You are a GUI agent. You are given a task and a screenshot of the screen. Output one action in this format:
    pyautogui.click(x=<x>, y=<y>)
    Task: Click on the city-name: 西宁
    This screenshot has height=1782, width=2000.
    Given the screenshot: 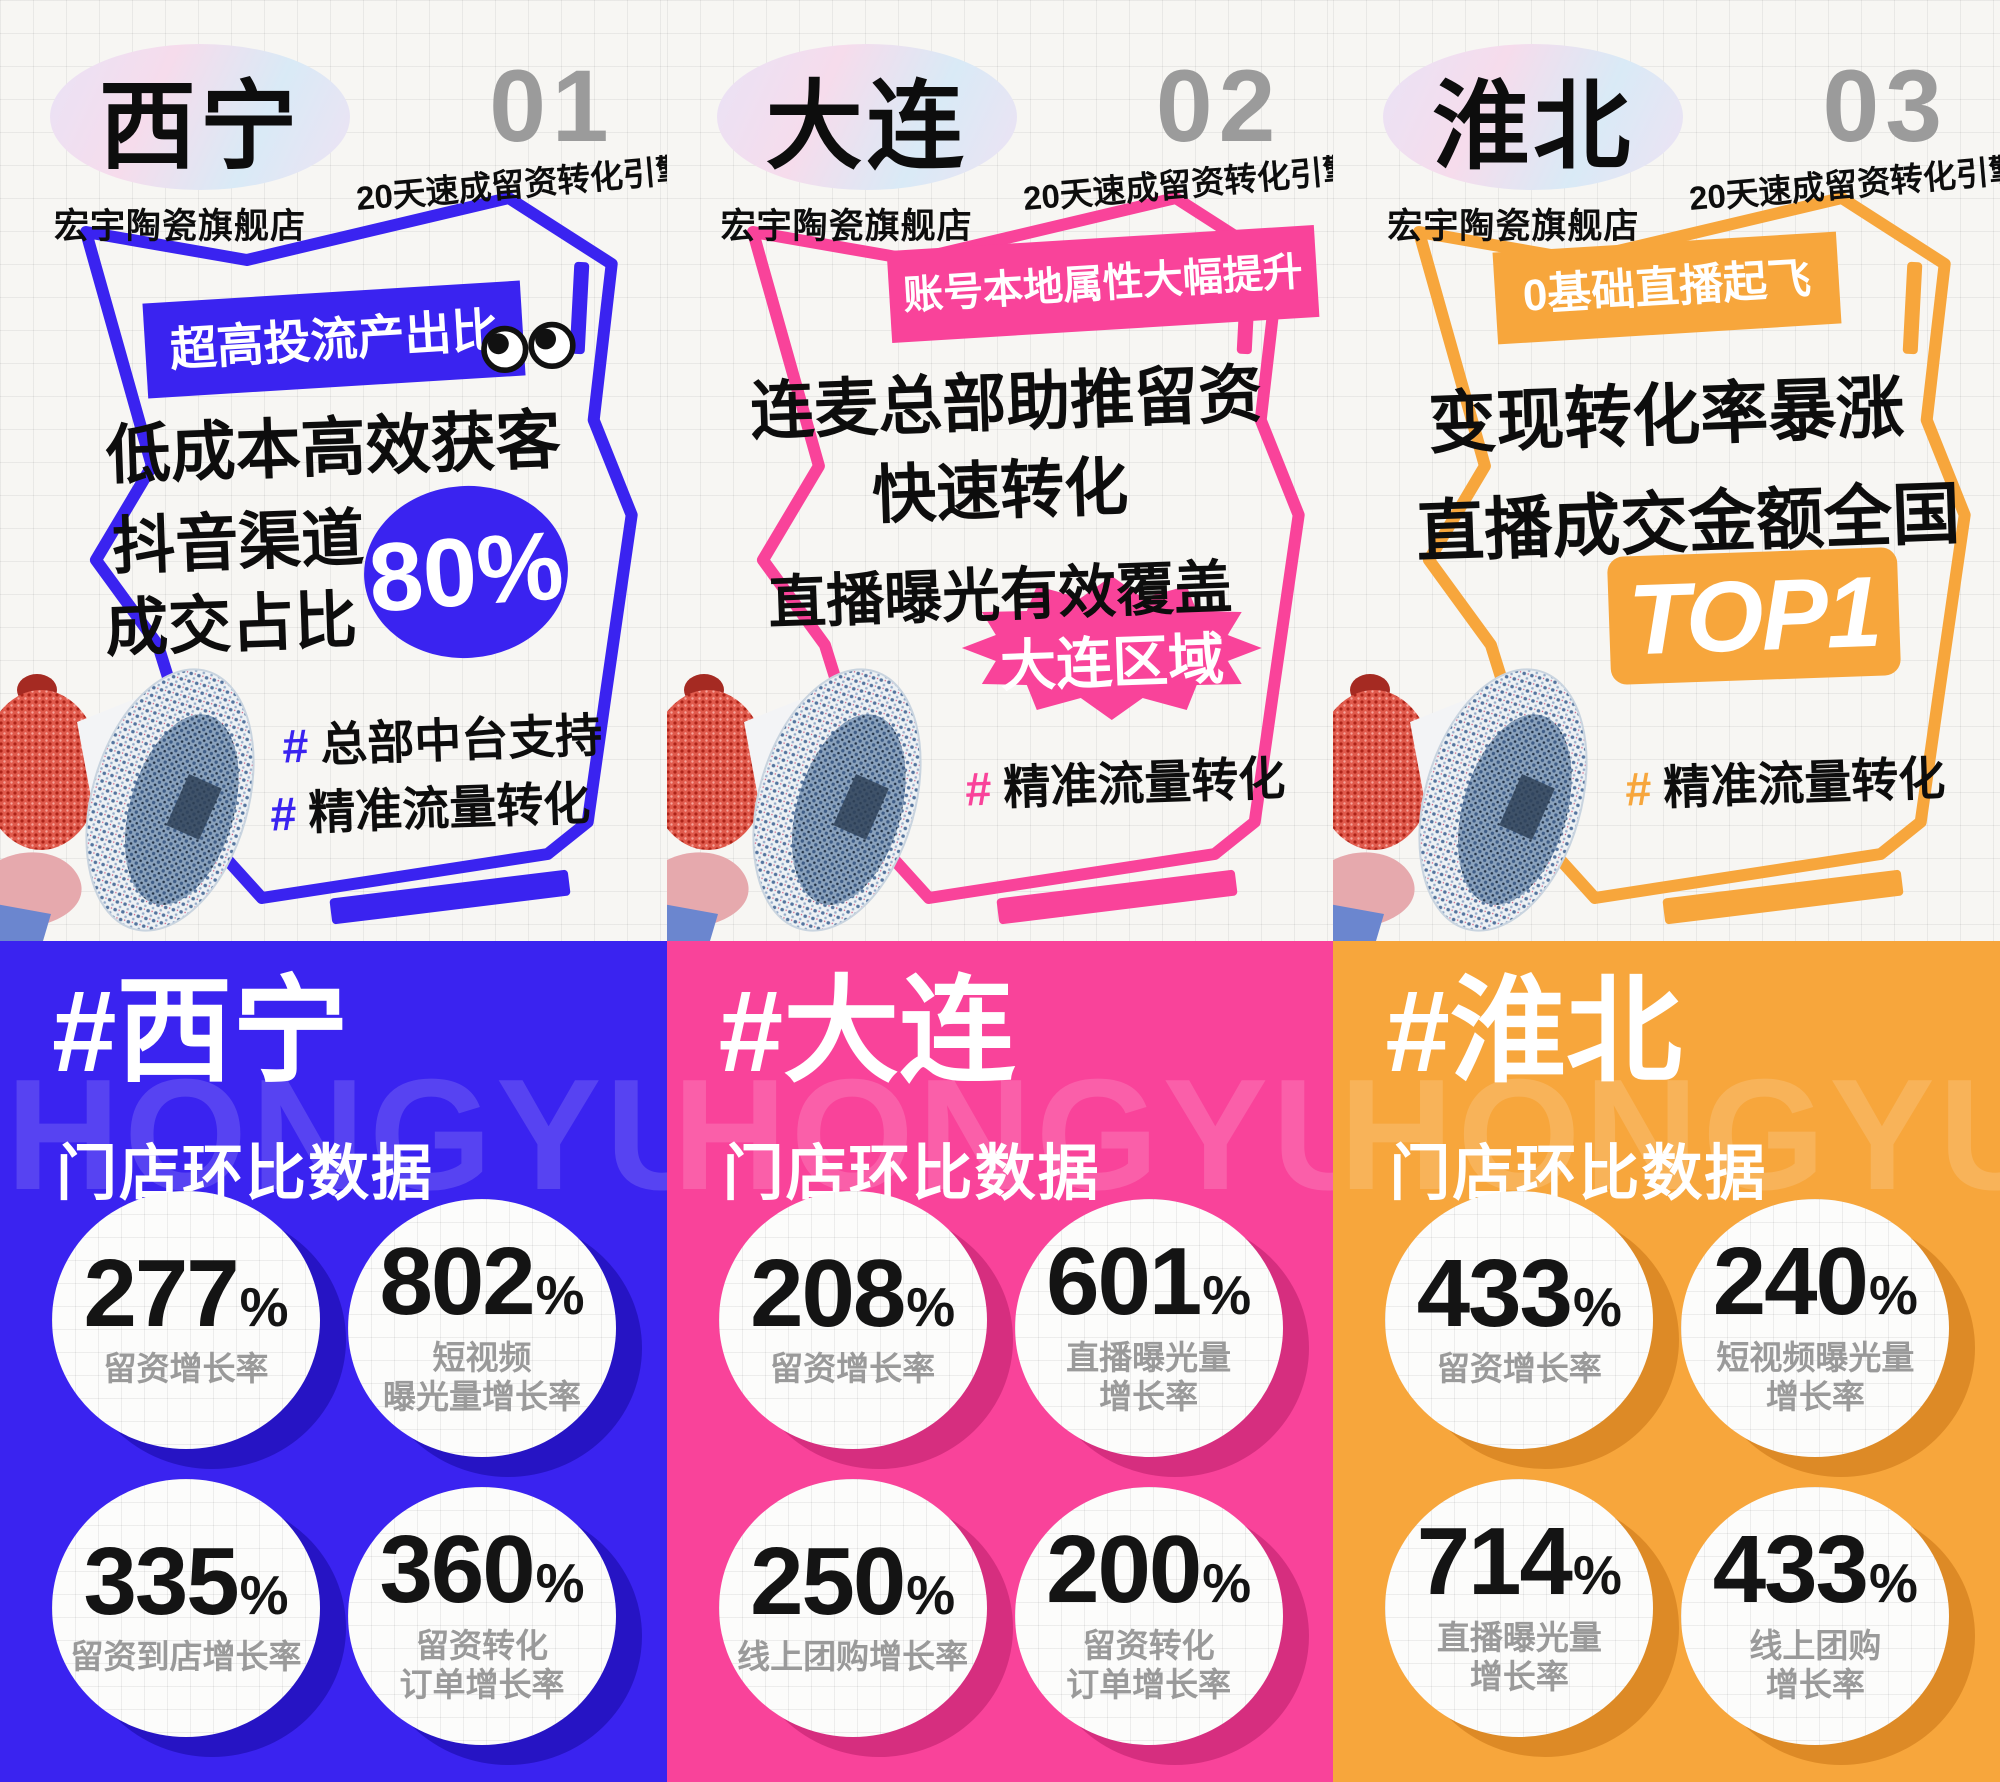 What is the action you would take?
    pyautogui.click(x=200, y=126)
    